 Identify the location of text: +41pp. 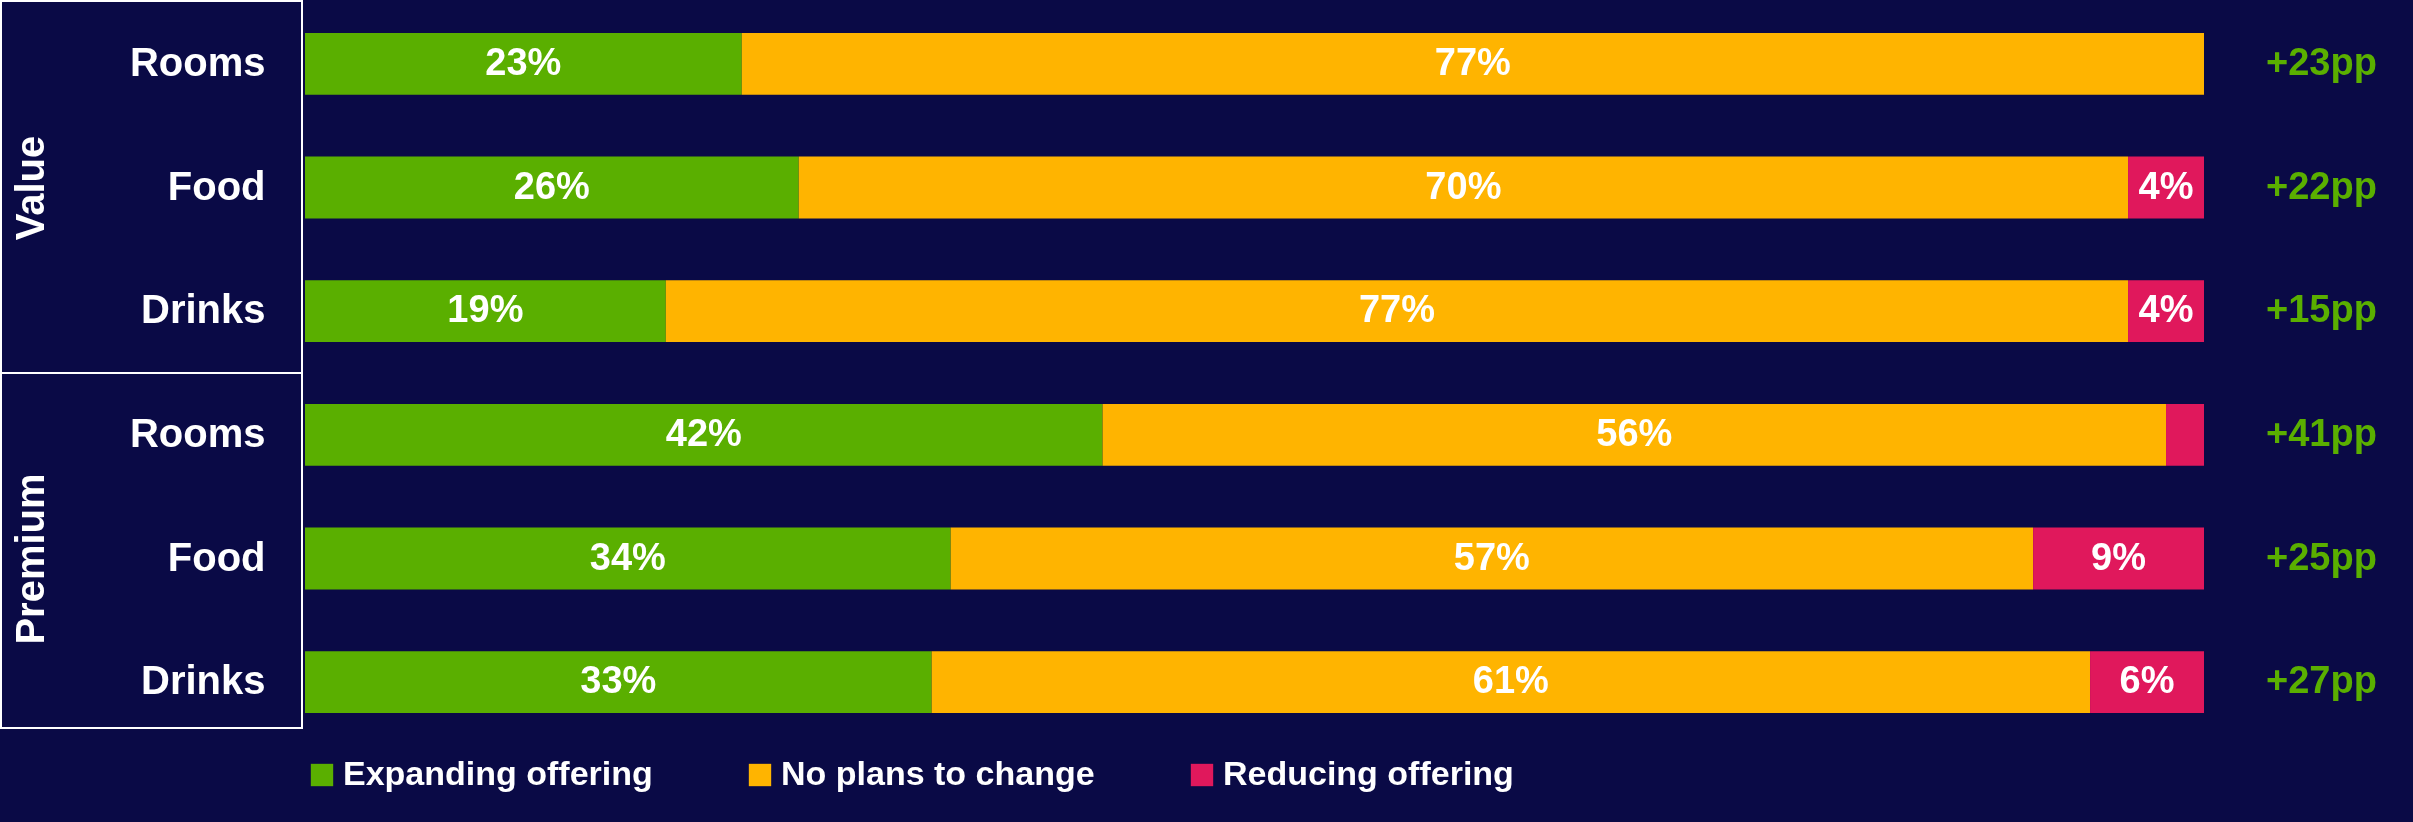
(2321, 432).